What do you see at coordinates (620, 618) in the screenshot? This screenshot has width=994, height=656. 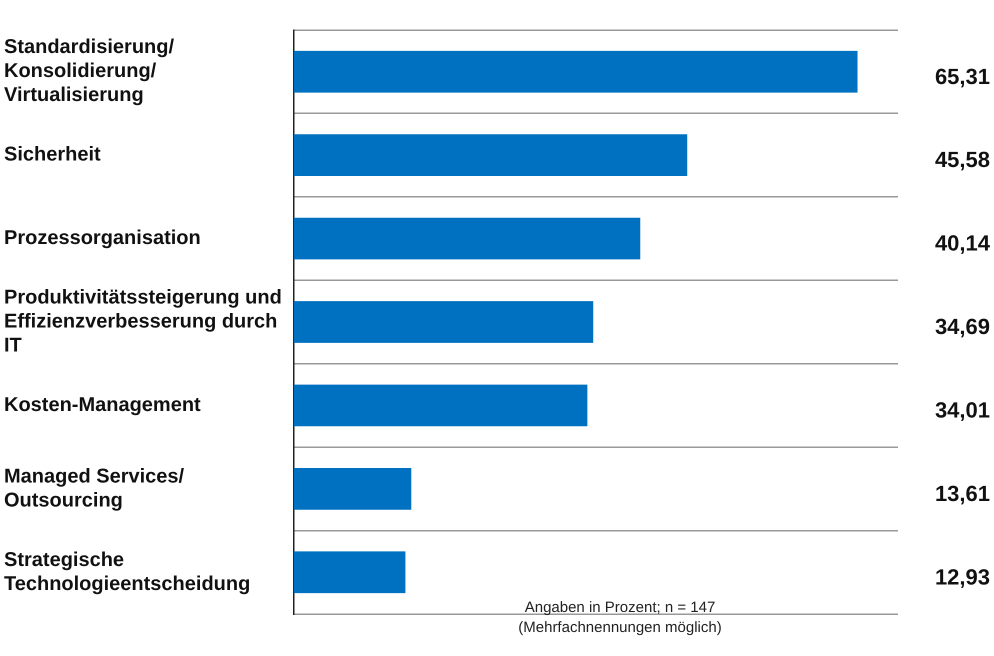 I see `annotation: Angaben in Prozent; n = 147 (Mehrfachnennungen möglich)` at bounding box center [620, 618].